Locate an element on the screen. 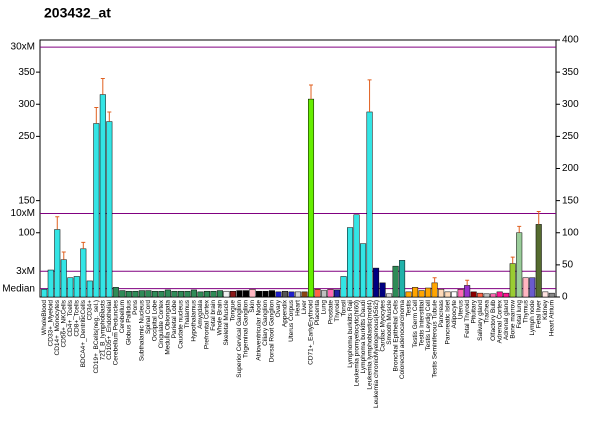  x-tick-label: Uterus Corpus is located at coordinates (291, 320).